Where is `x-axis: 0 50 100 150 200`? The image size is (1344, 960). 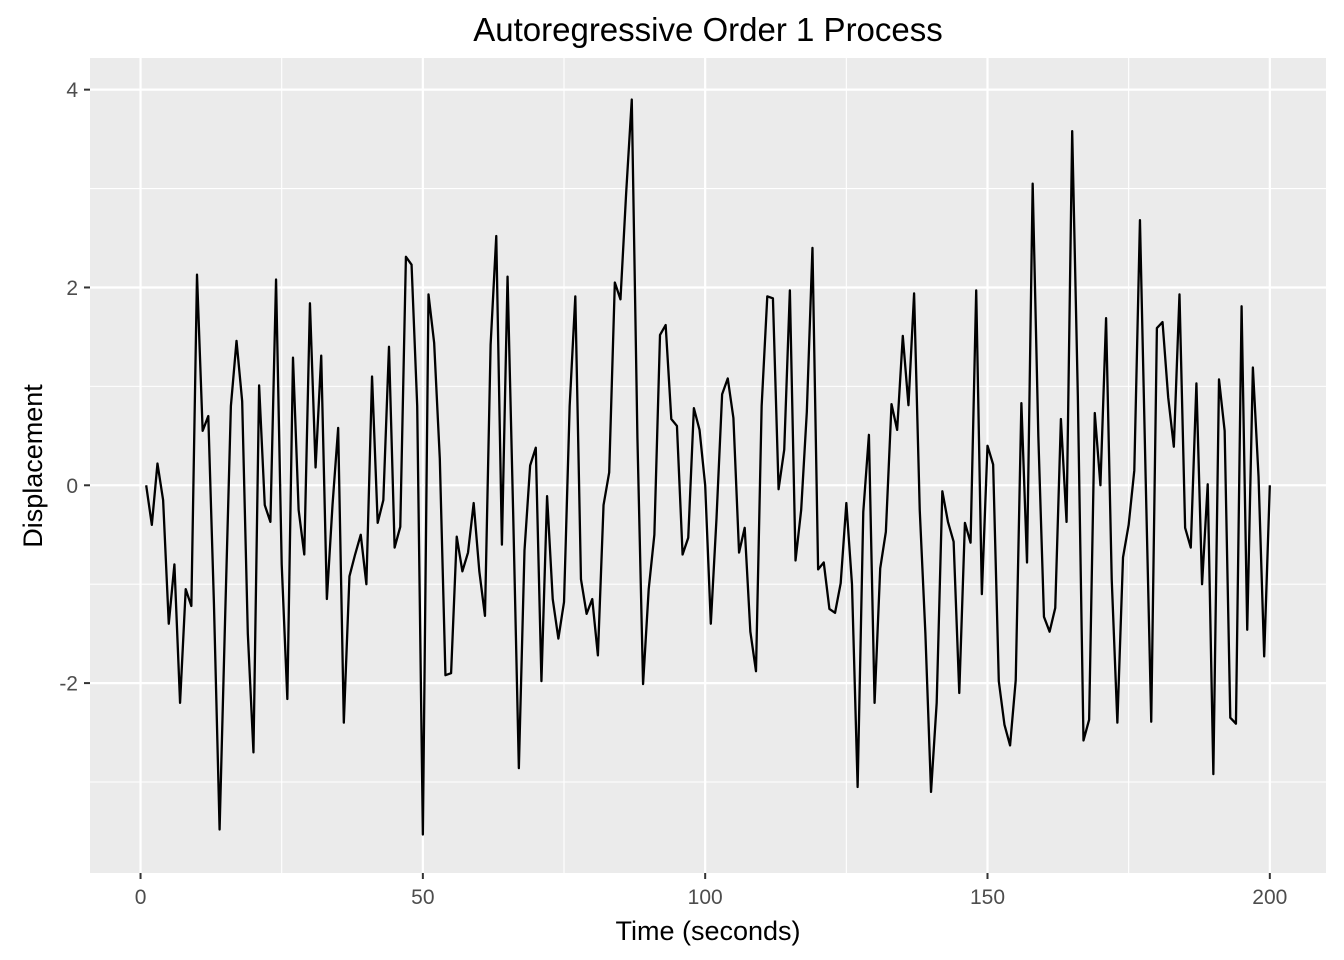
x-axis: 0 50 100 150 200 is located at coordinates (711, 891).